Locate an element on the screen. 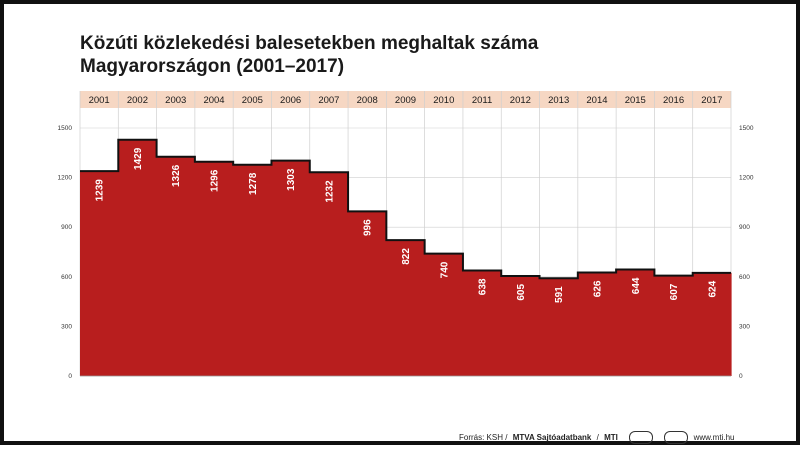 The image size is (800, 449). value-label: 607 is located at coordinates (674, 291).